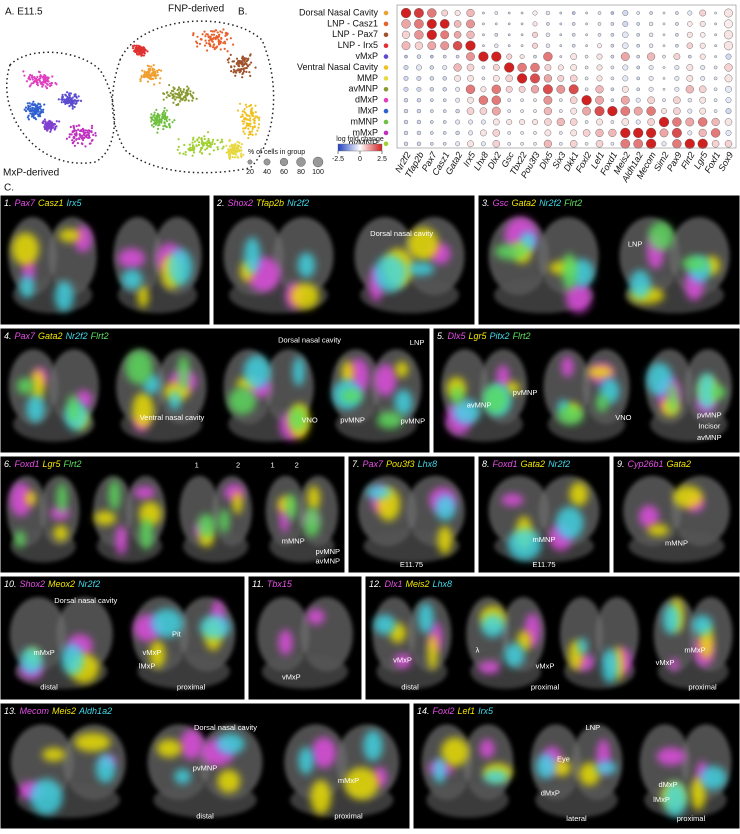  What do you see at coordinates (9, 188) in the screenshot?
I see `panel-label: C.` at bounding box center [9, 188].